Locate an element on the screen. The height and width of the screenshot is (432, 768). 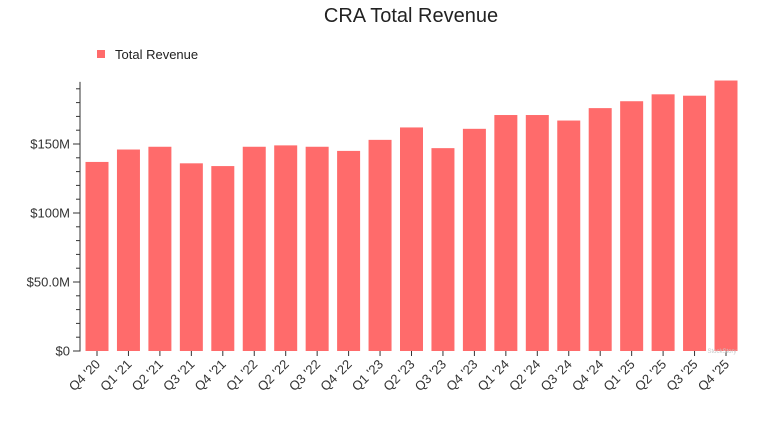
x-tick-label: Q3 '22 is located at coordinates (304, 375).